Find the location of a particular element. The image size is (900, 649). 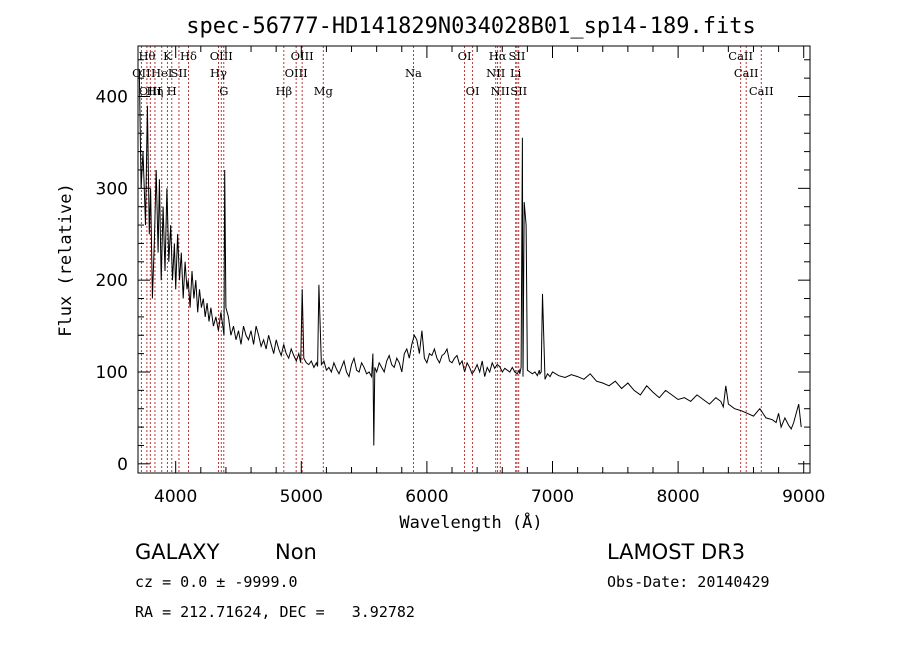

x-tick-label: 4000 is located at coordinates (175, 497).